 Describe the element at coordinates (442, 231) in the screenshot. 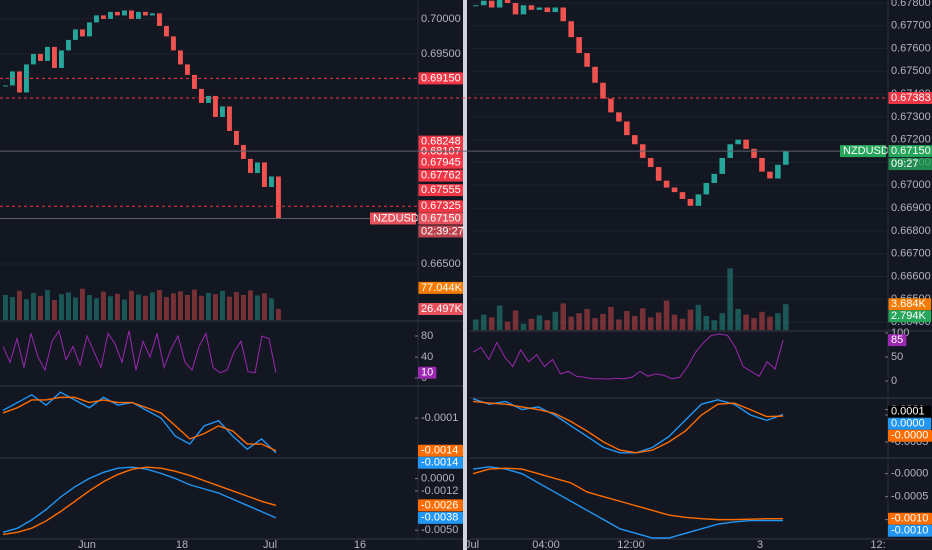

I see `countdown-label: 02:39:27` at that location.